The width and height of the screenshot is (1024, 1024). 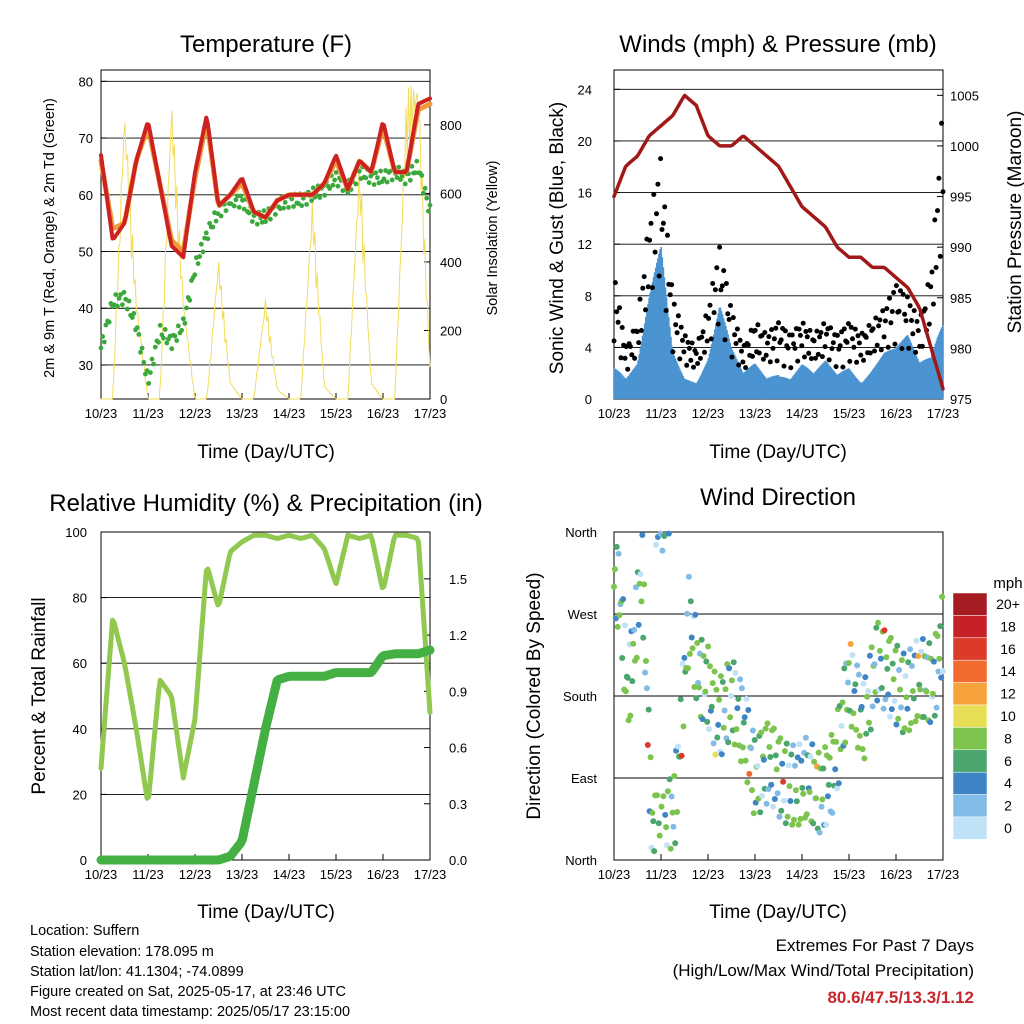 I want to click on winds-ytick-label: 16, so click(x=585, y=193).